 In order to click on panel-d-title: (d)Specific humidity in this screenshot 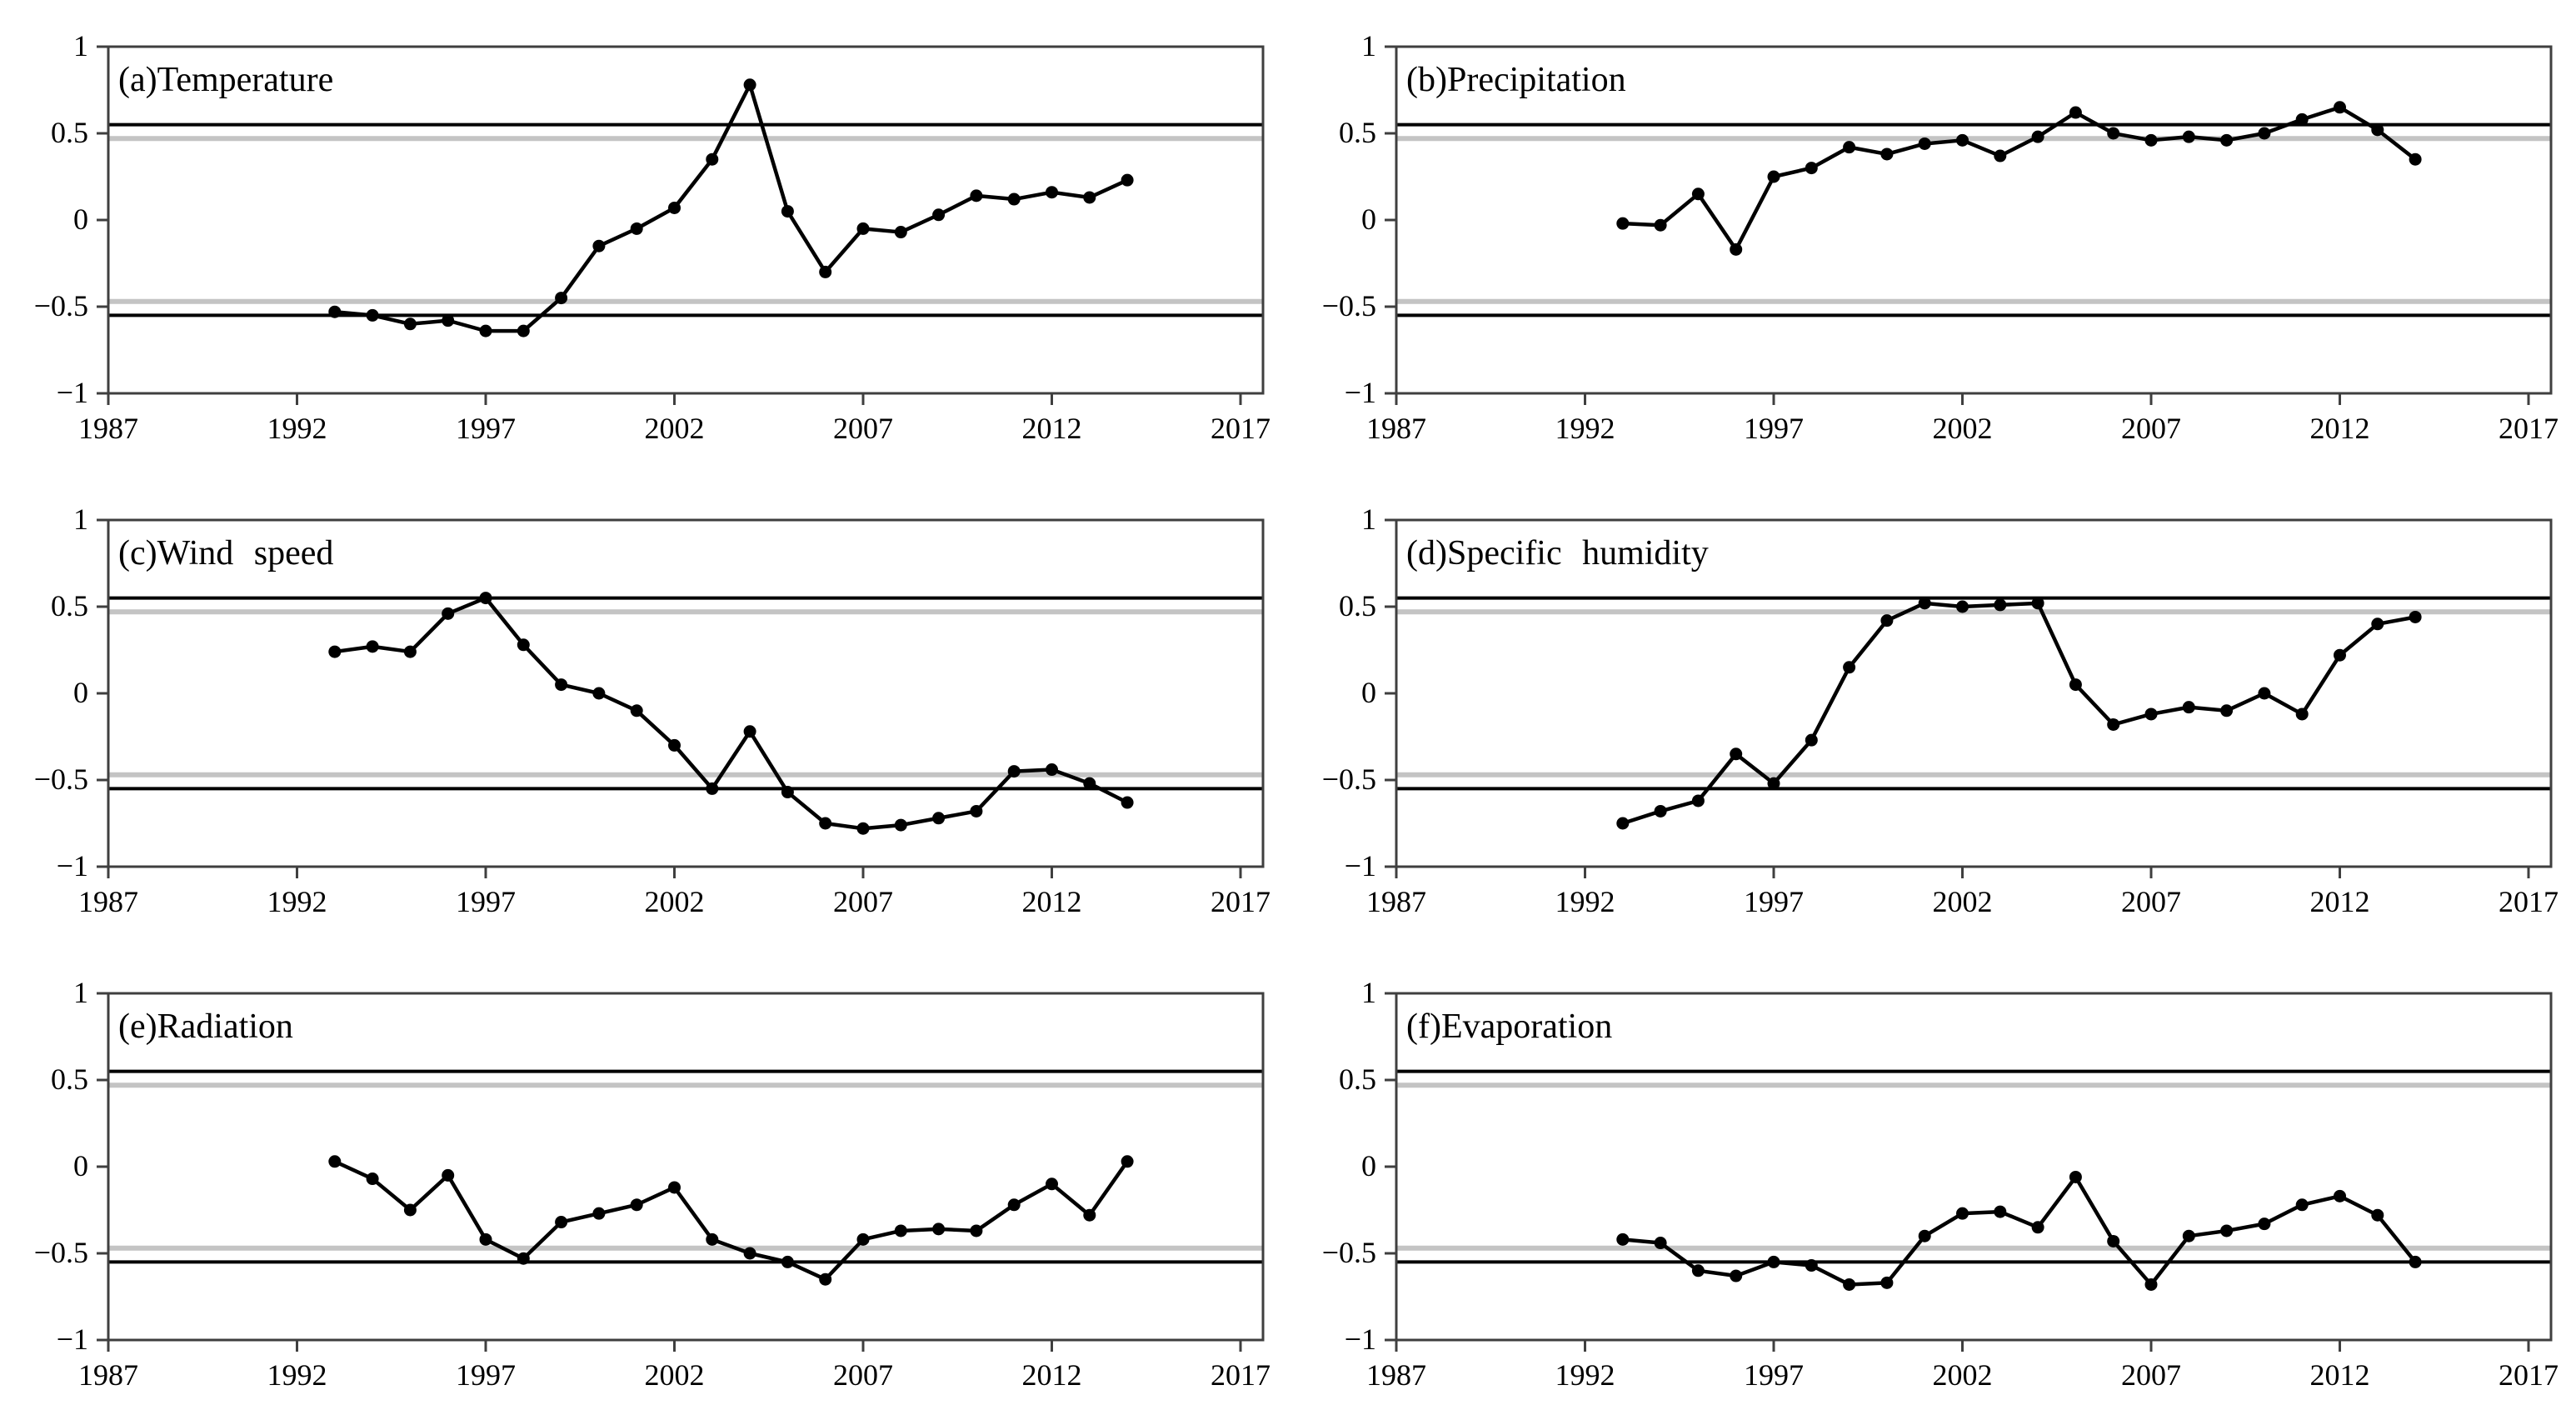, I will do `click(1557, 553)`.